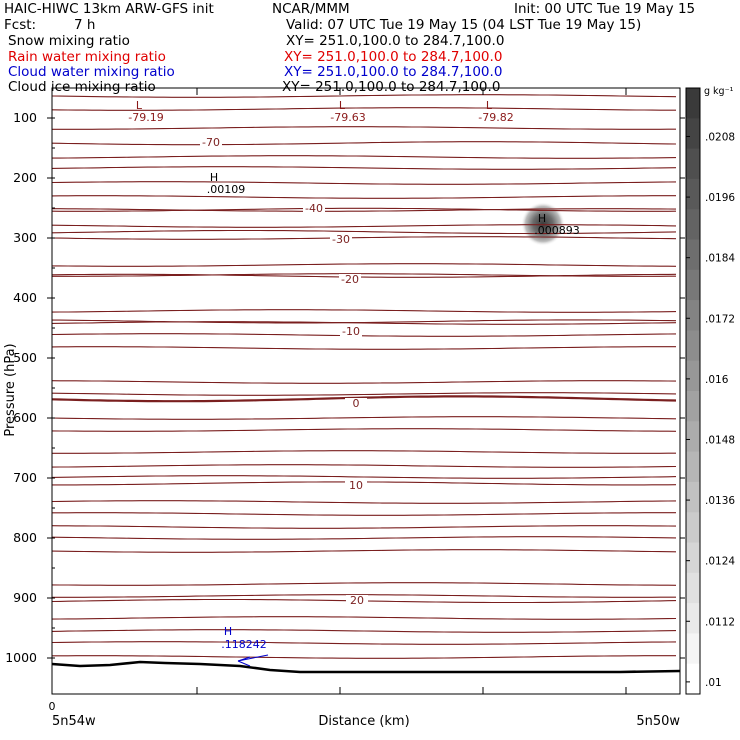  I want to click on colorbar-unit: g kg⁻¹, so click(719, 91).